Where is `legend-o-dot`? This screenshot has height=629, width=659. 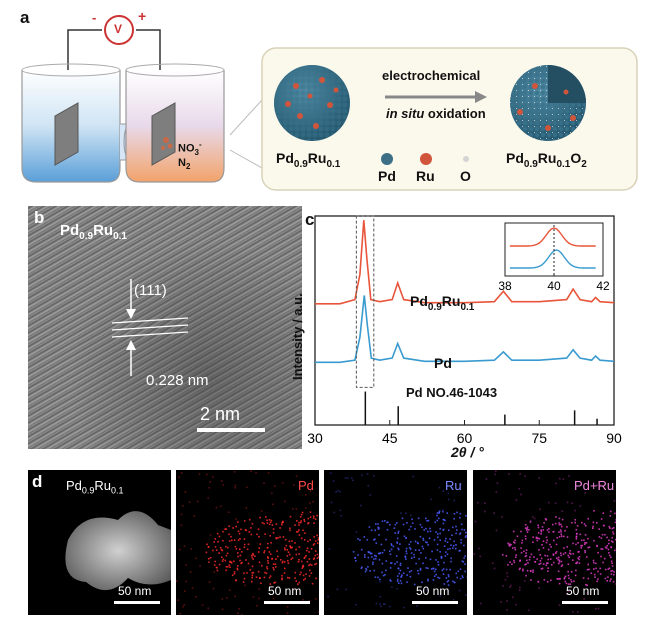
legend-o-dot is located at coordinates (466, 159).